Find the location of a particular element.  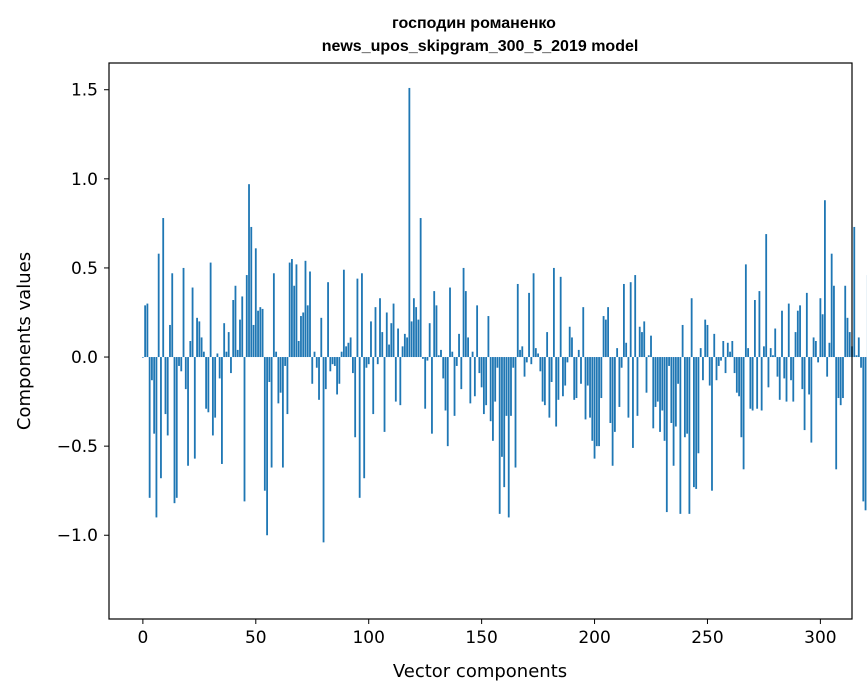

x-axis-ticks: 0 50 100 150 200 250 300 is located at coordinates (487, 633).